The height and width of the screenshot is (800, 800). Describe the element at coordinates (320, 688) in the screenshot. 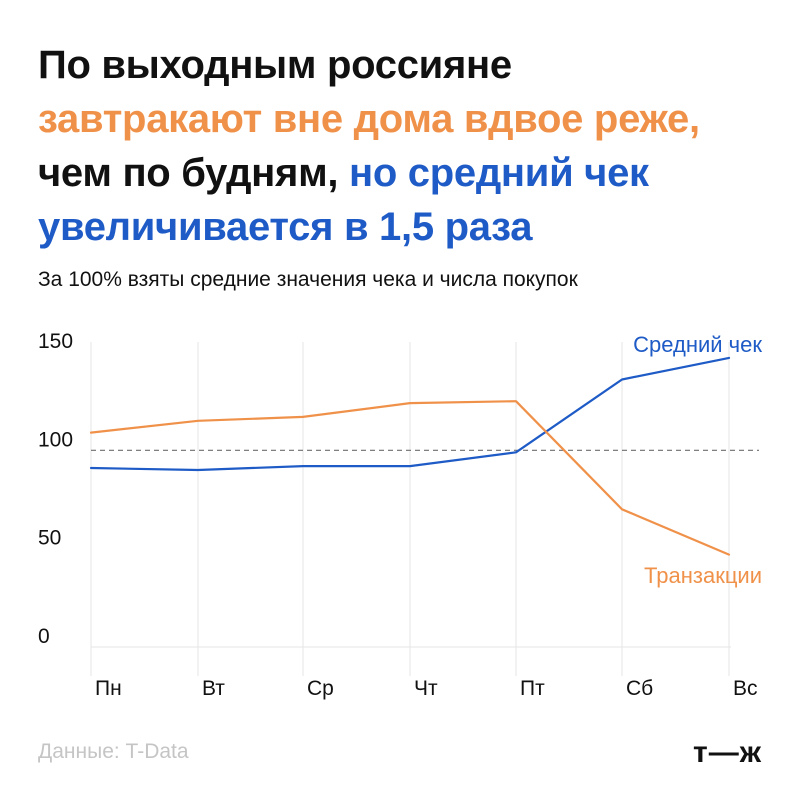

I see `x-tick-label-2: Ср` at that location.